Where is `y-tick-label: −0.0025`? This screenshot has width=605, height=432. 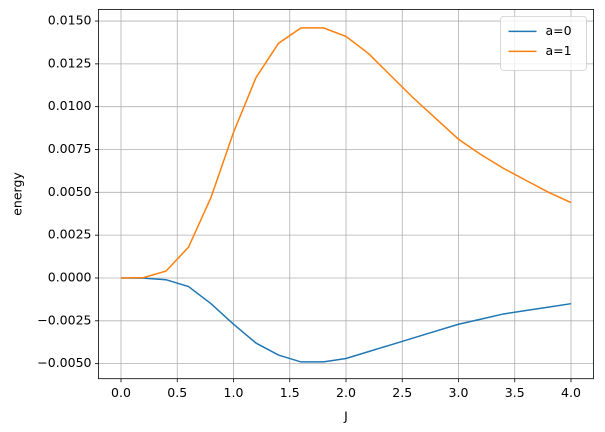
y-tick-label: −0.0025 is located at coordinates (64, 319).